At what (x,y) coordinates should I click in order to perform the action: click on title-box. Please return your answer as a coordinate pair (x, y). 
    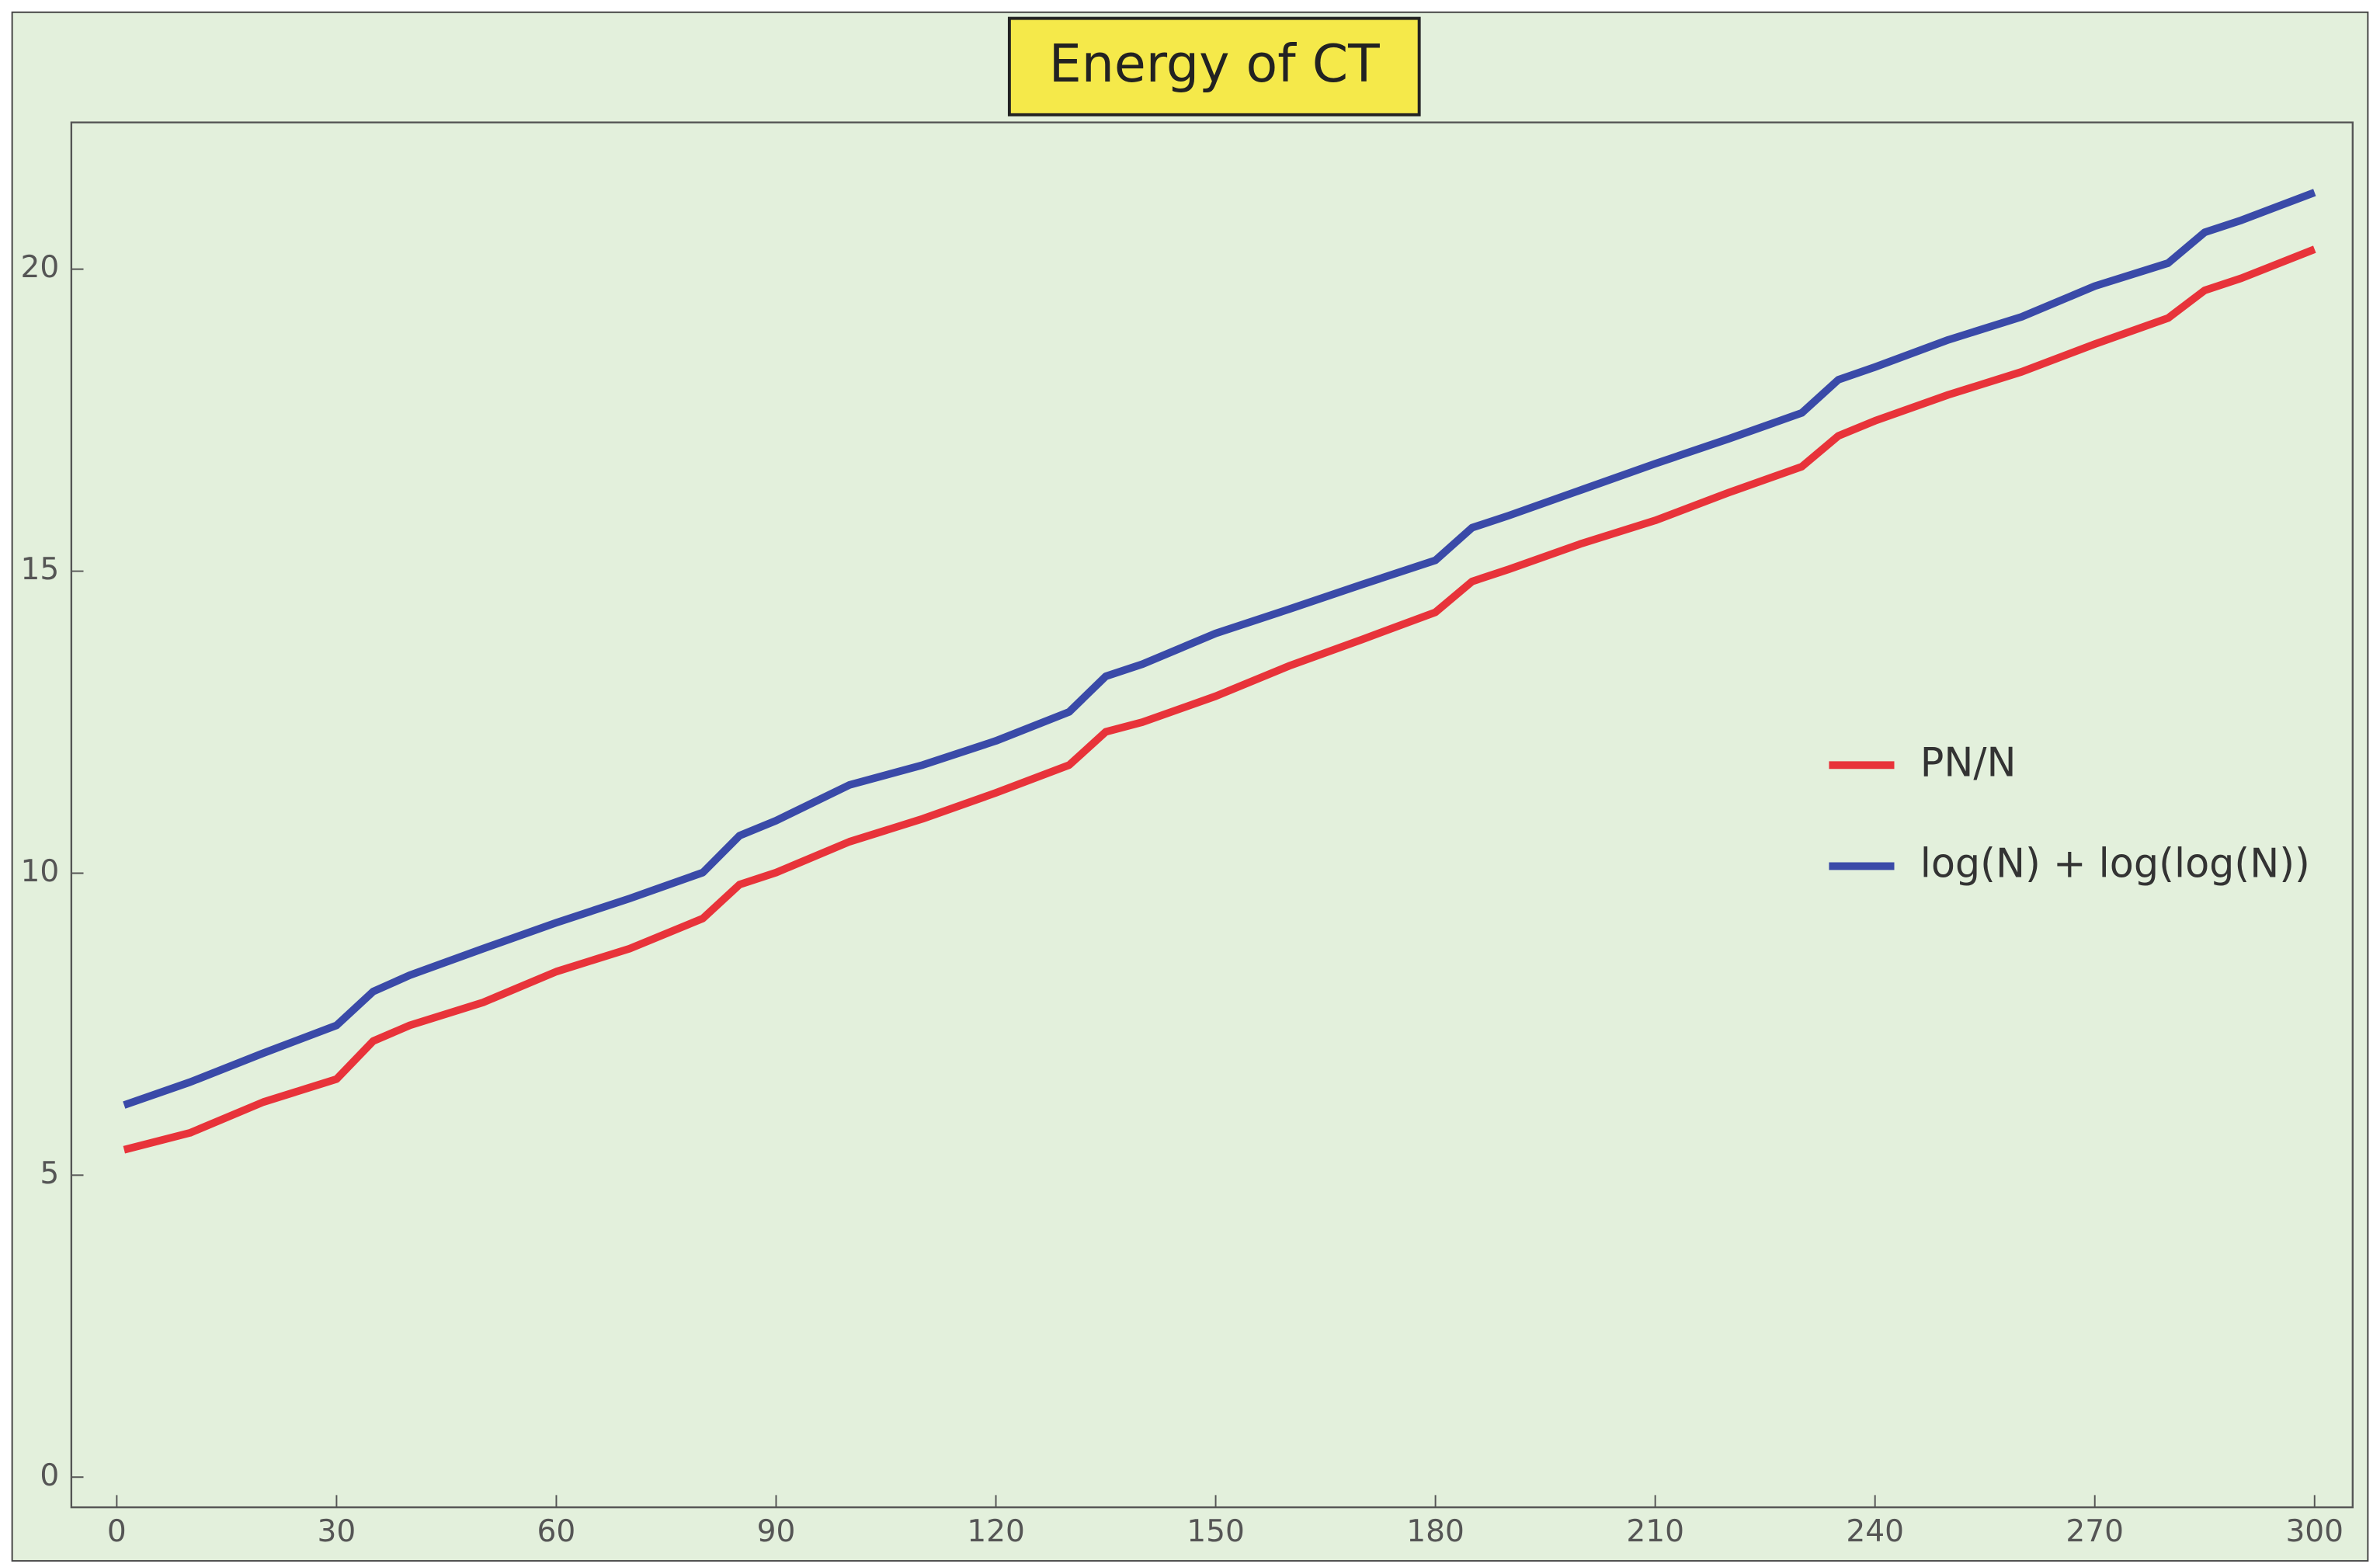
    Looking at the image, I should click on (1214, 66).